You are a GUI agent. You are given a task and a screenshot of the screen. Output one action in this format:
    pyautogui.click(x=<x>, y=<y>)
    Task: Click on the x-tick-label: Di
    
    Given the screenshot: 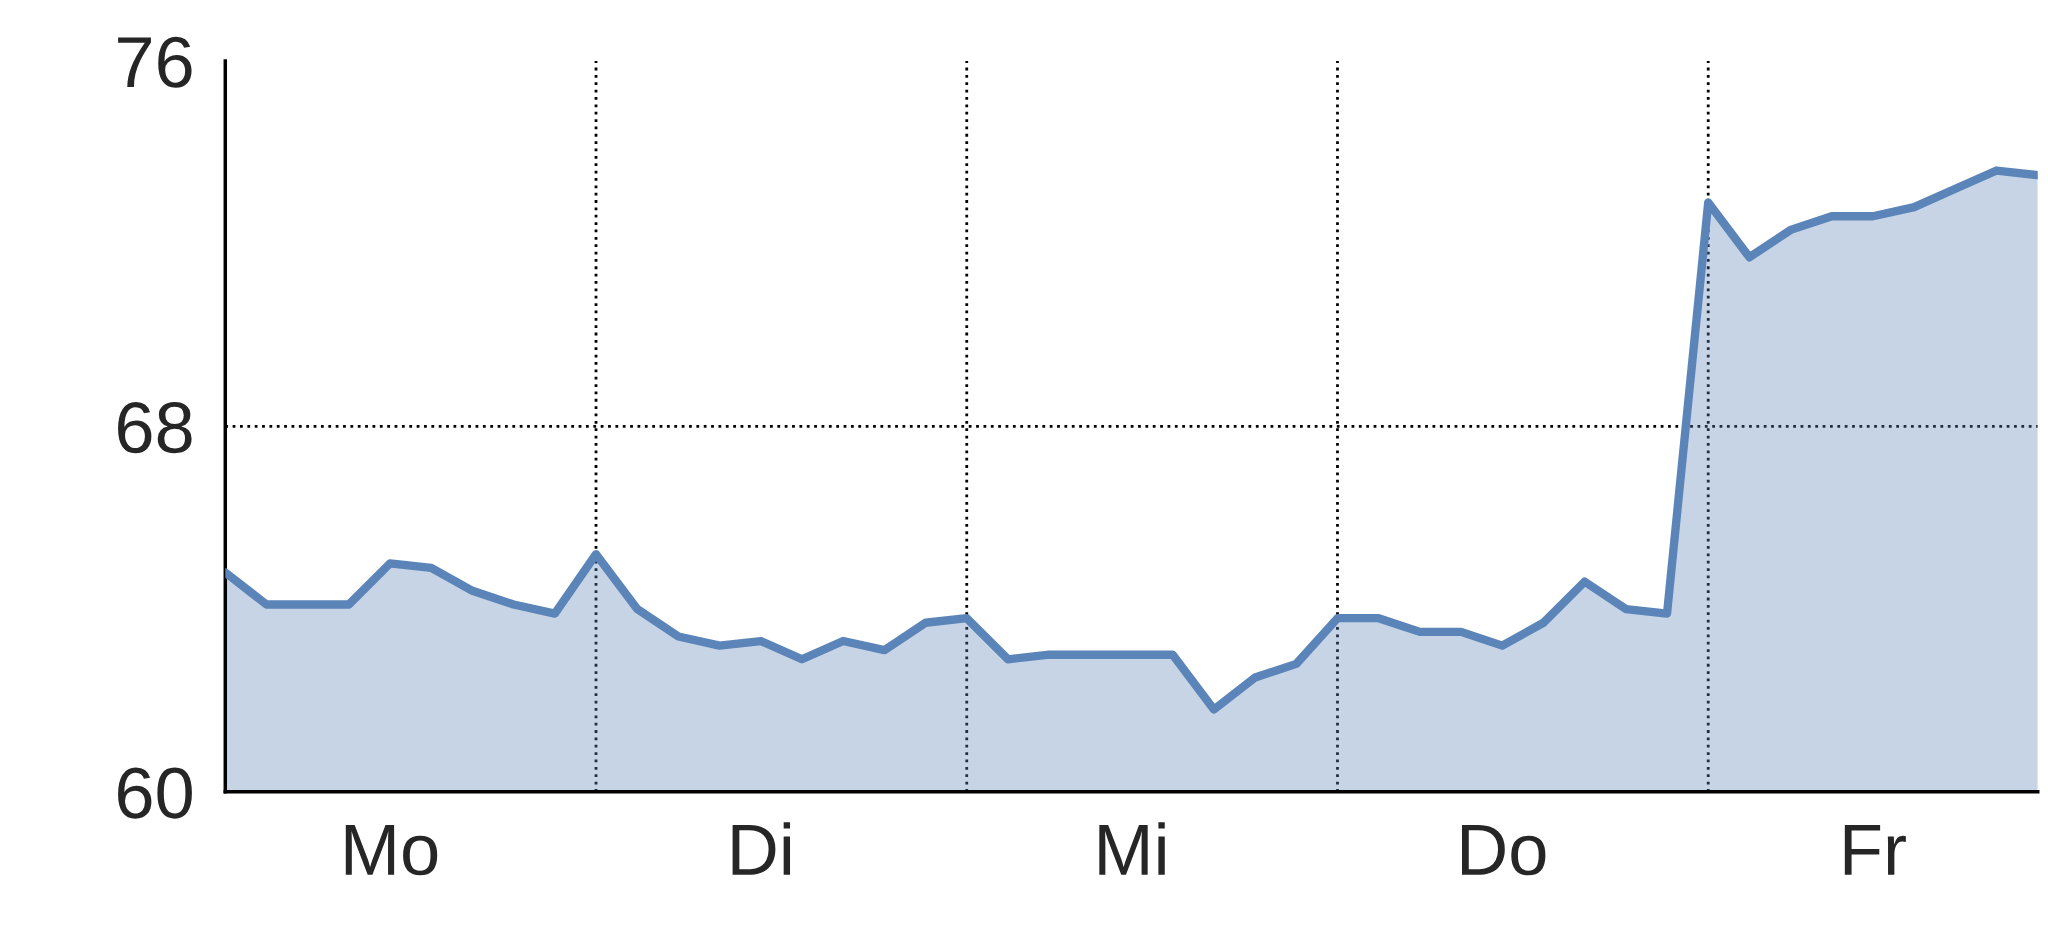 What is the action you would take?
    pyautogui.click(x=761, y=848)
    